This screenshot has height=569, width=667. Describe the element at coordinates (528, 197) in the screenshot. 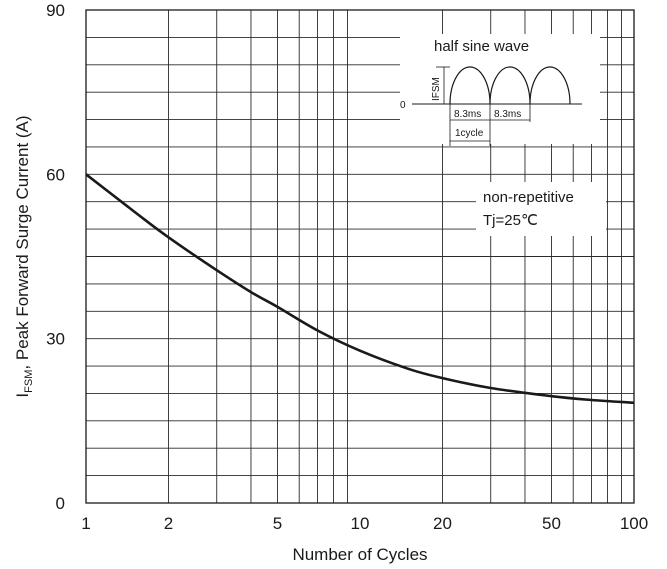

I see `condition-line-1: non-repetitive` at that location.